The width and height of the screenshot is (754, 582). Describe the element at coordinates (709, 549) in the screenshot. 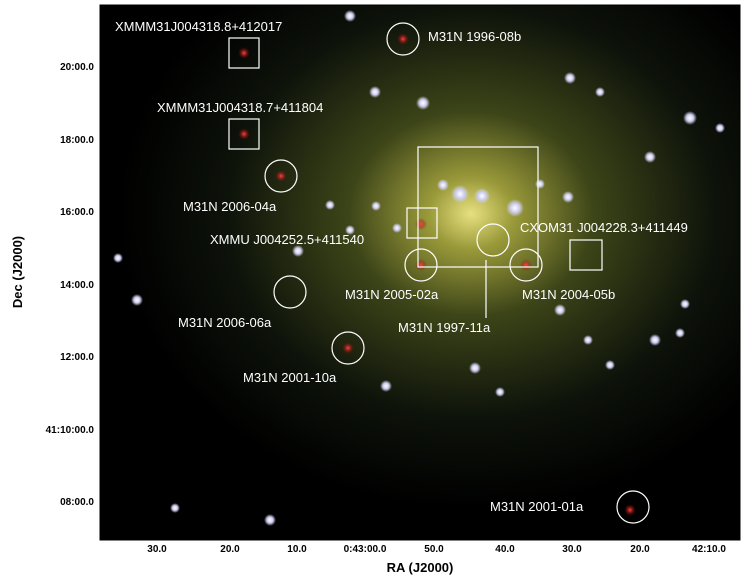

I see `x-tick-label: 42:10.0` at that location.